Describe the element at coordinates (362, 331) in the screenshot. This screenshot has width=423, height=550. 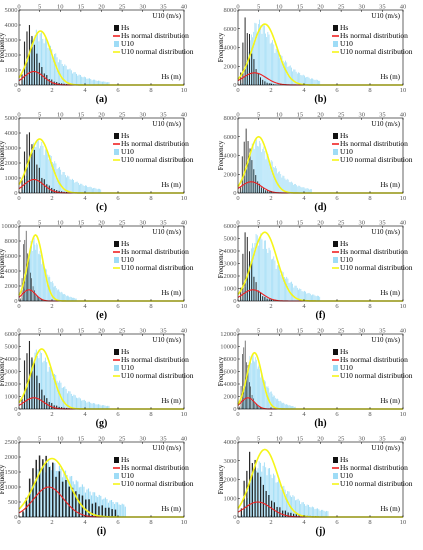
I see `x2-tick-label: 30` at that location.